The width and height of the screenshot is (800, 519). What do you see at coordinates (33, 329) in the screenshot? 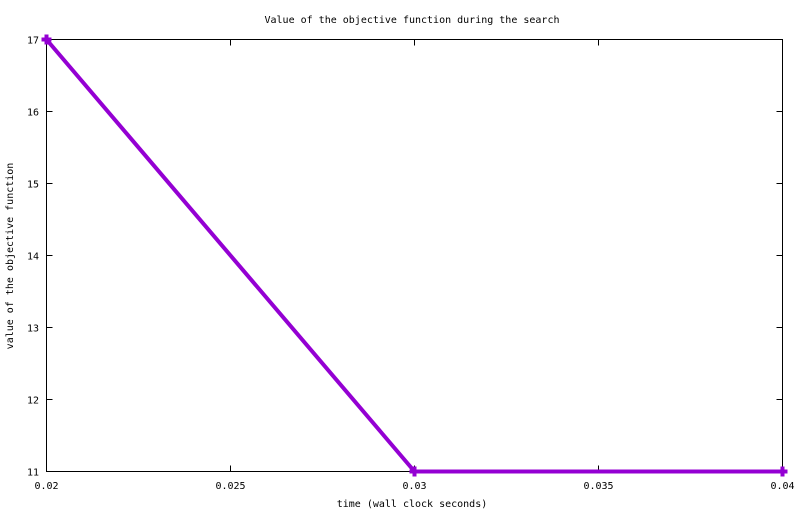
I see `y-tick-label: 13` at bounding box center [33, 329].